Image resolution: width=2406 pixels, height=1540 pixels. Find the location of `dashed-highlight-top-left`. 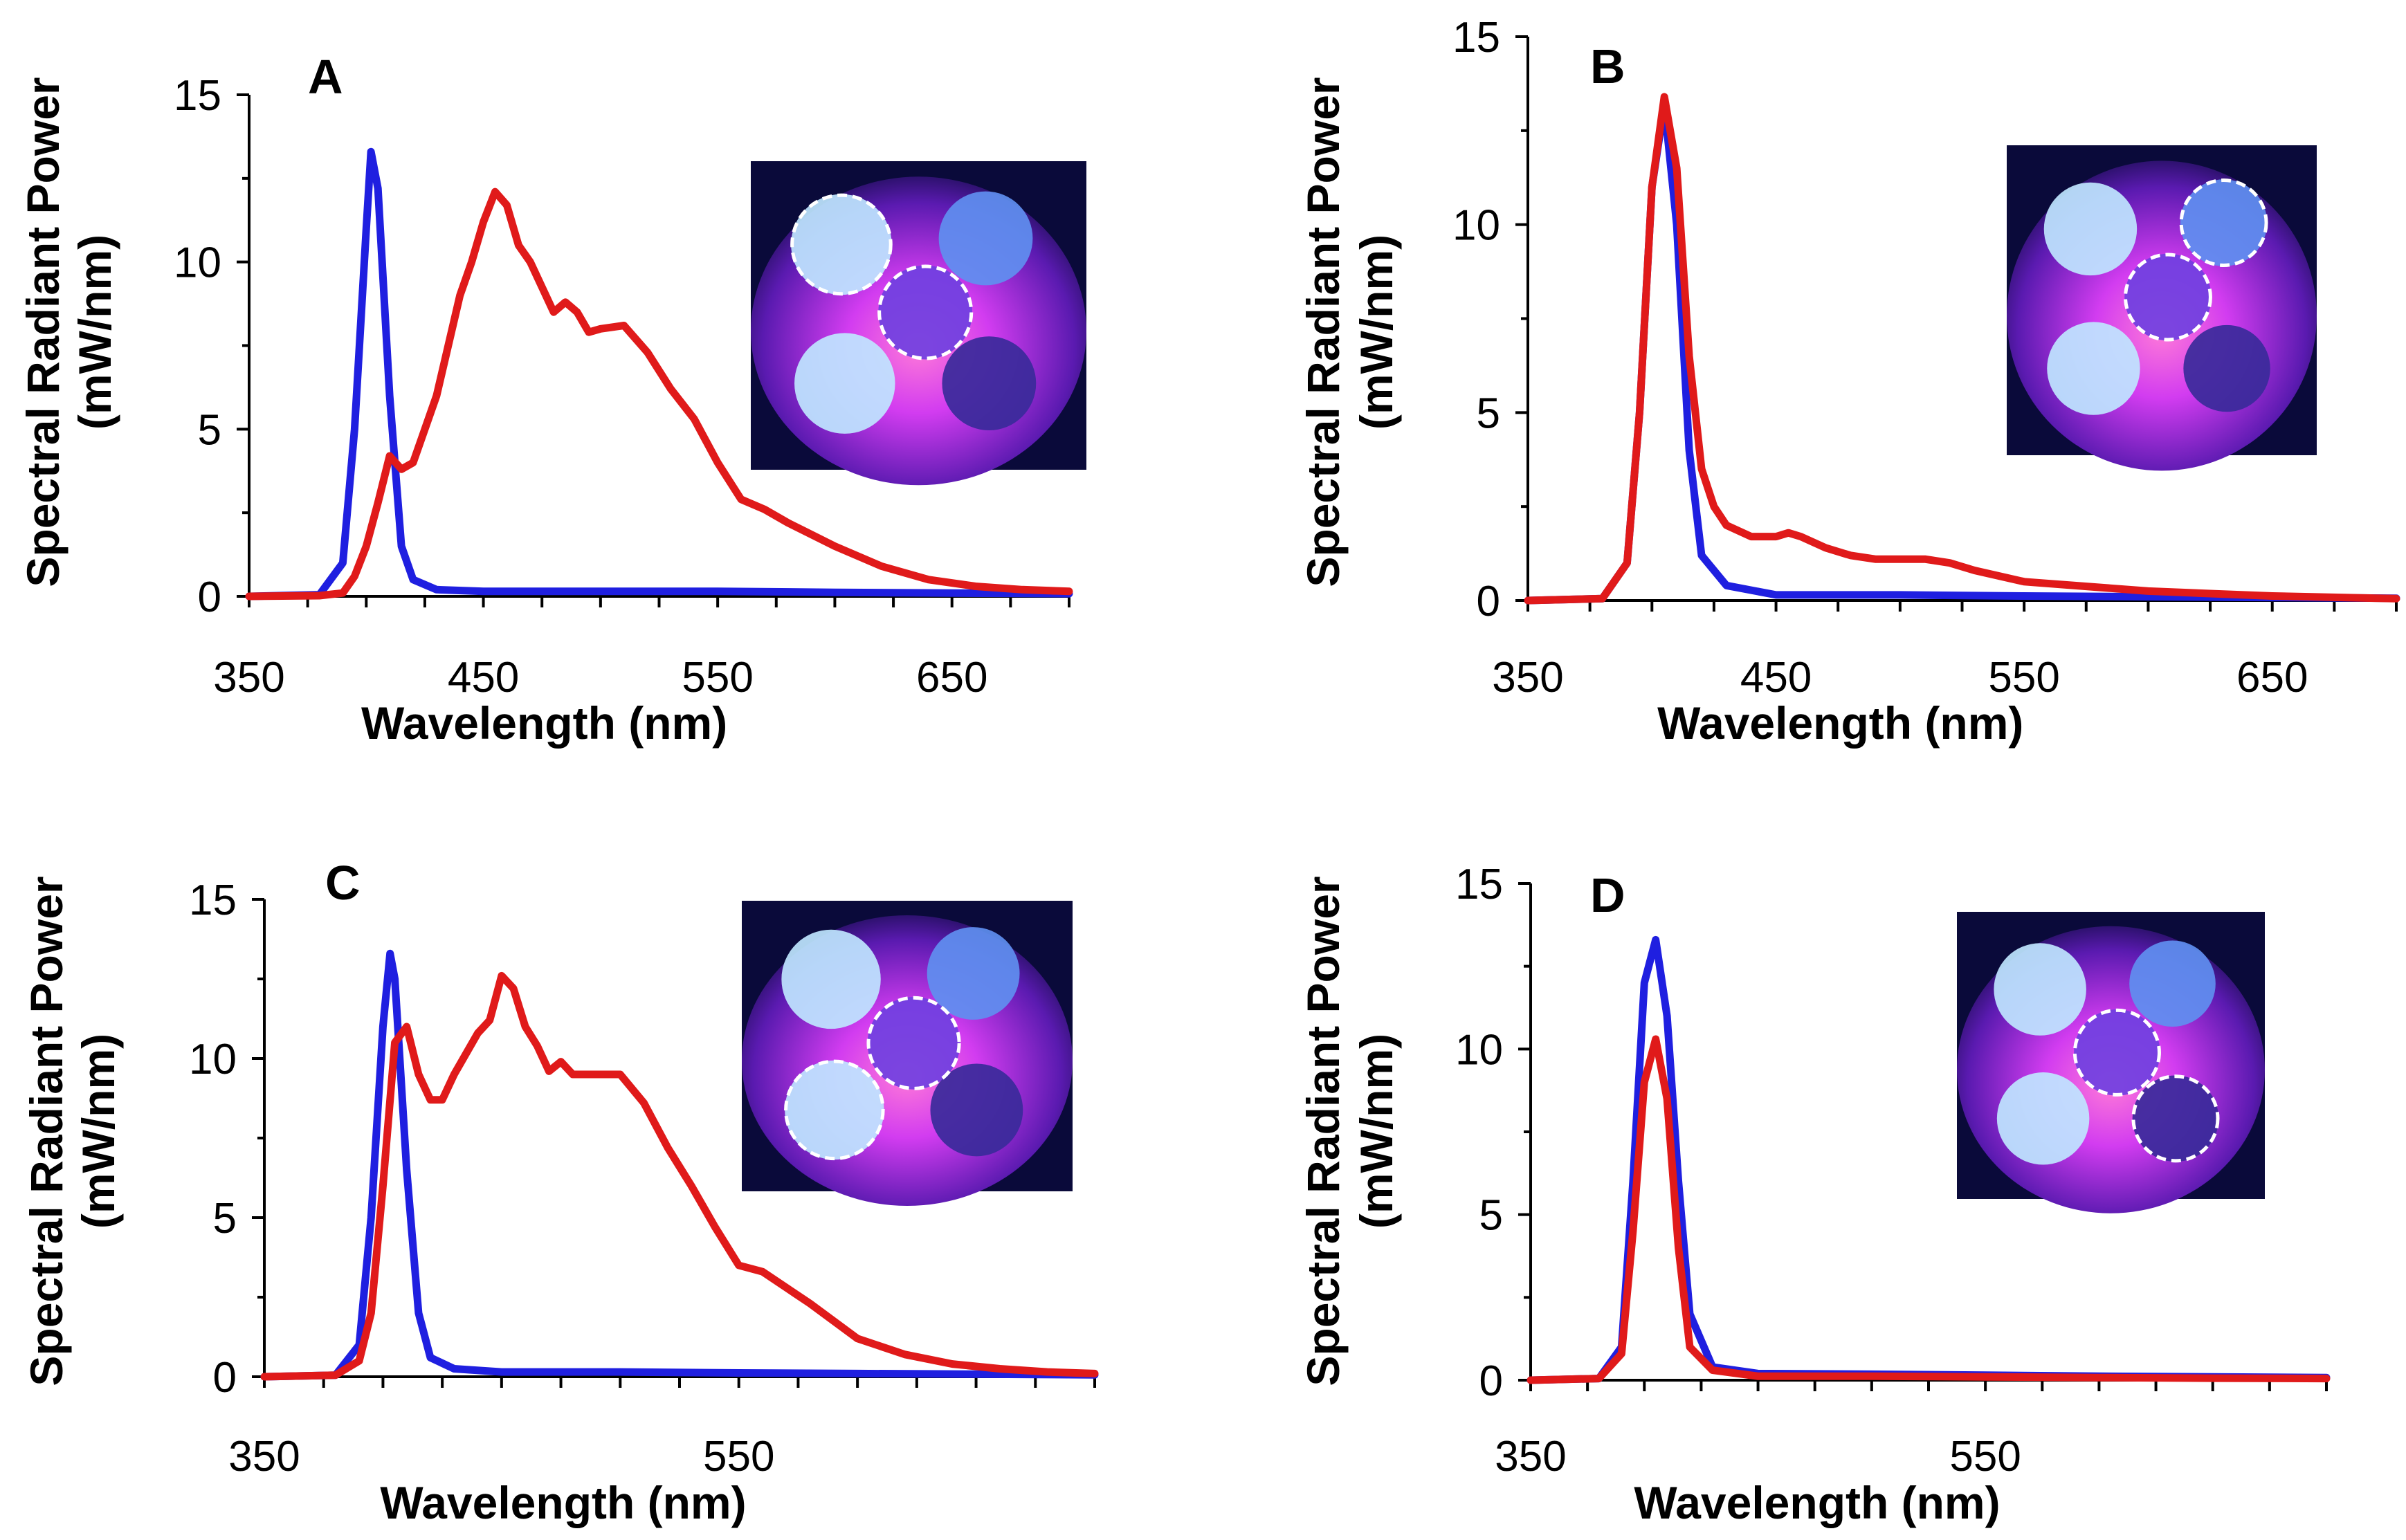

dashed-highlight-top-left is located at coordinates (842, 244).